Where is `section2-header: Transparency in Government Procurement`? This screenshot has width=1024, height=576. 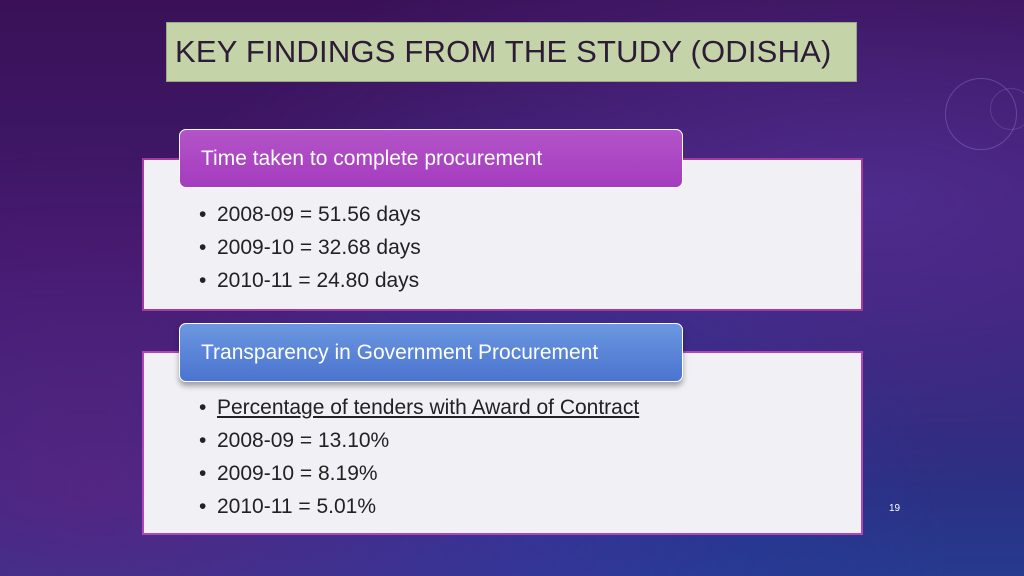 section2-header: Transparency in Government Procurement is located at coordinates (431, 352).